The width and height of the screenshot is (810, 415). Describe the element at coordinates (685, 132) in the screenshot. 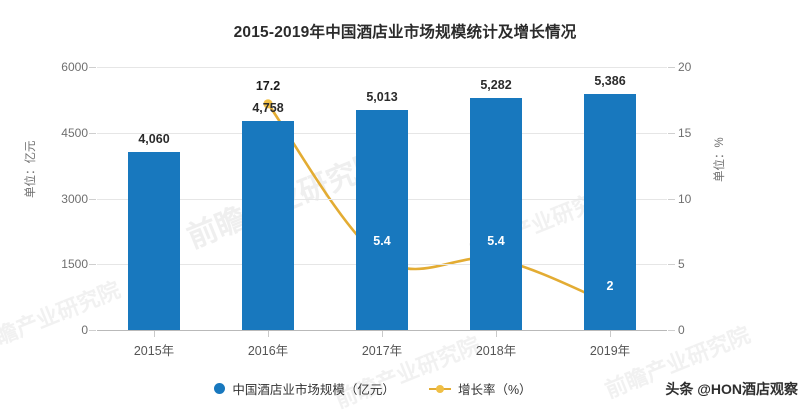

I see `y-axis-right-tick-label: 15` at that location.